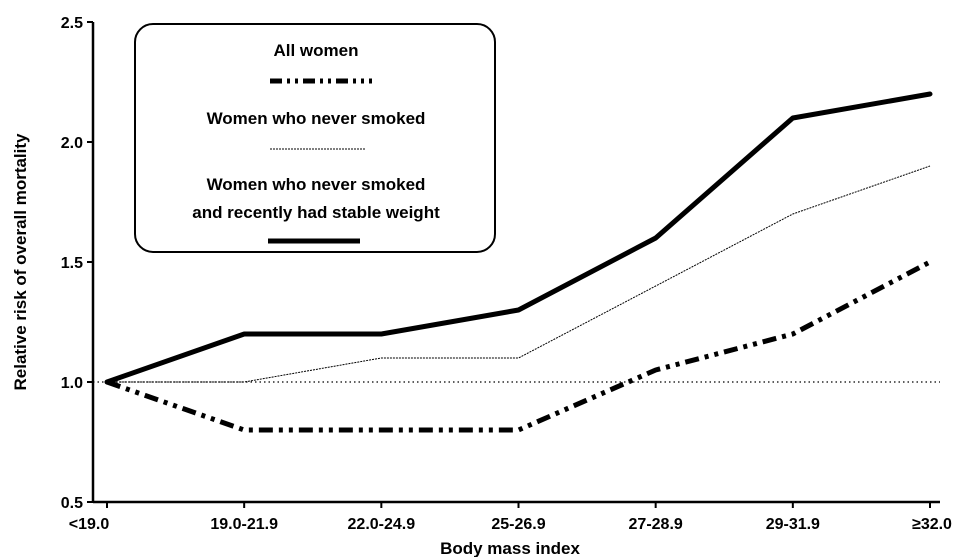 The image size is (959, 557). What do you see at coordinates (72, 383) in the screenshot?
I see `y-tick-label: 1.0` at bounding box center [72, 383].